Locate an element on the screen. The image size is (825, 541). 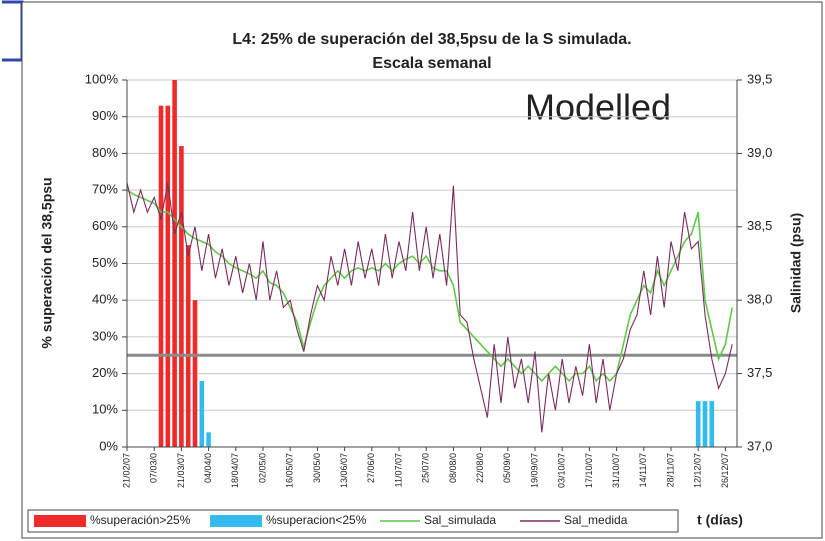
y2-tick-label: 37,0 is located at coordinates (759, 445).